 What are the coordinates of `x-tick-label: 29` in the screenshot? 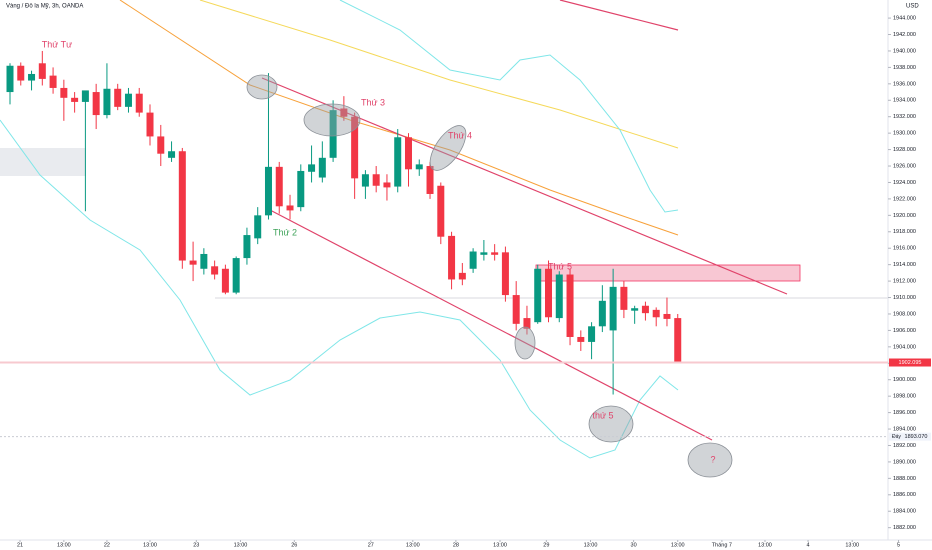 It's located at (546, 545).